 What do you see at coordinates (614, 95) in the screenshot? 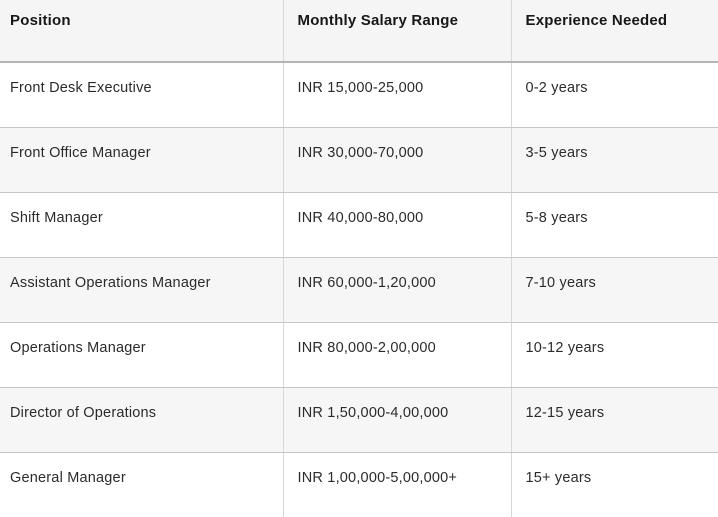
I see `experience-cell: 0-2 years` at bounding box center [614, 95].